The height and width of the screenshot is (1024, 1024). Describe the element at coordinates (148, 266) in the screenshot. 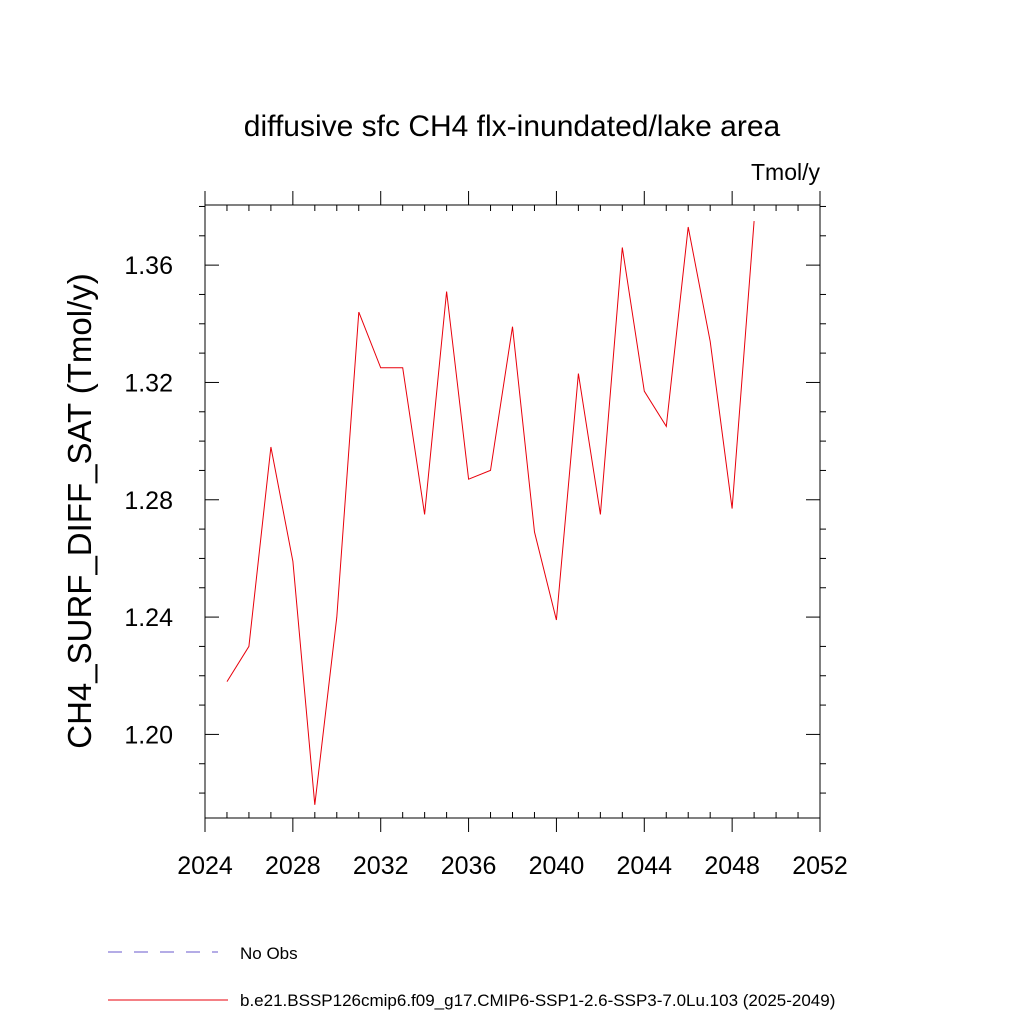

I see `y-tick-label: 1.36` at that location.